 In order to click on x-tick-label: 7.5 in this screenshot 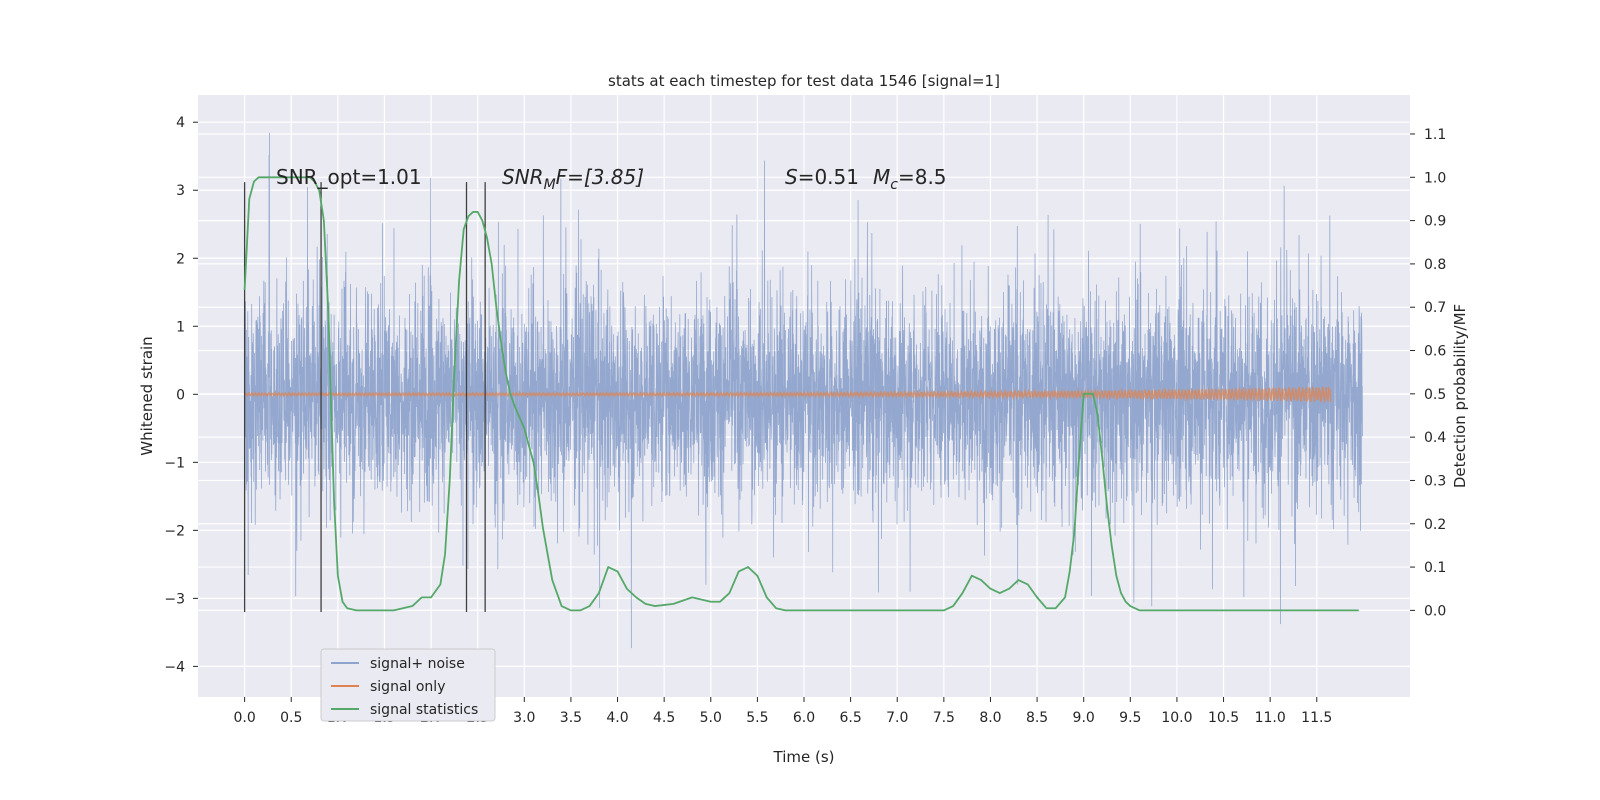, I will do `click(944, 718)`.